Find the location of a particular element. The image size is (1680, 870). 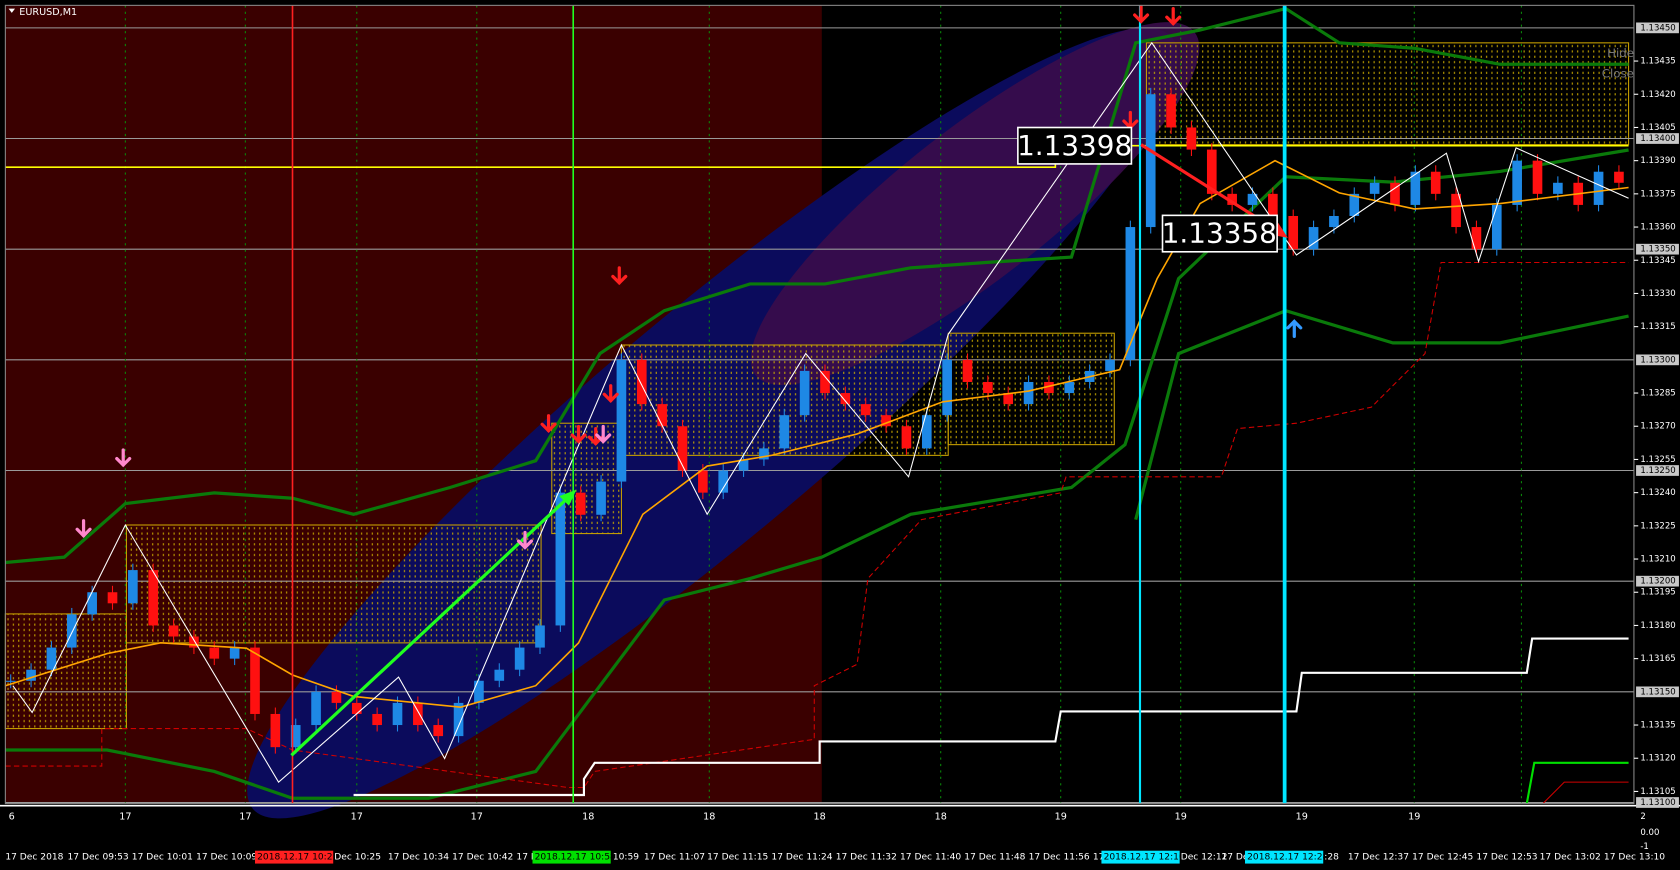

close-button: Close is located at coordinates (1618, 73).